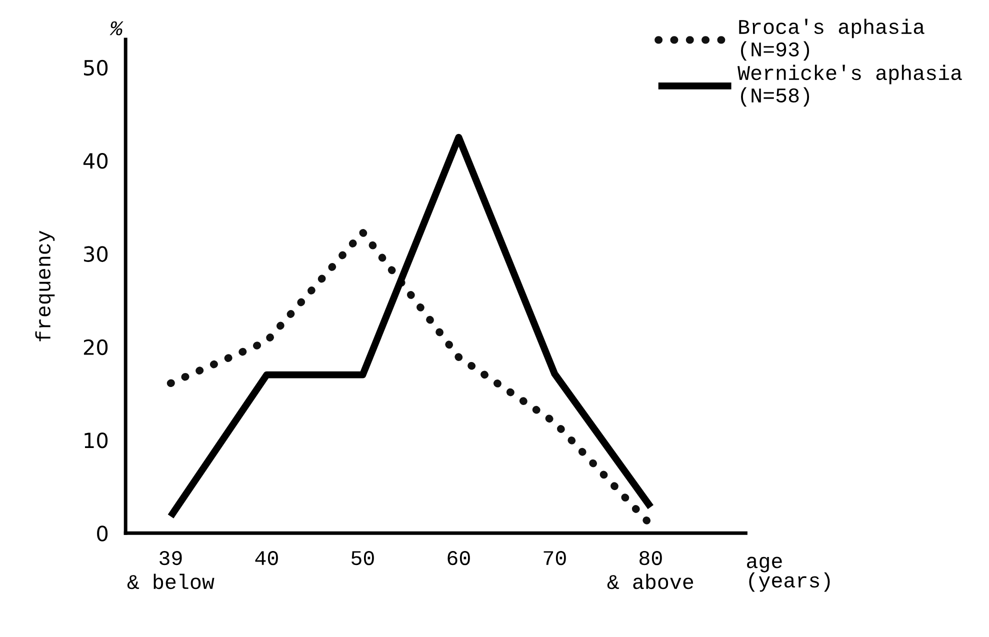 This screenshot has height=637, width=989. Describe the element at coordinates (96, 254) in the screenshot. I see `y-tick-label: 30` at that location.